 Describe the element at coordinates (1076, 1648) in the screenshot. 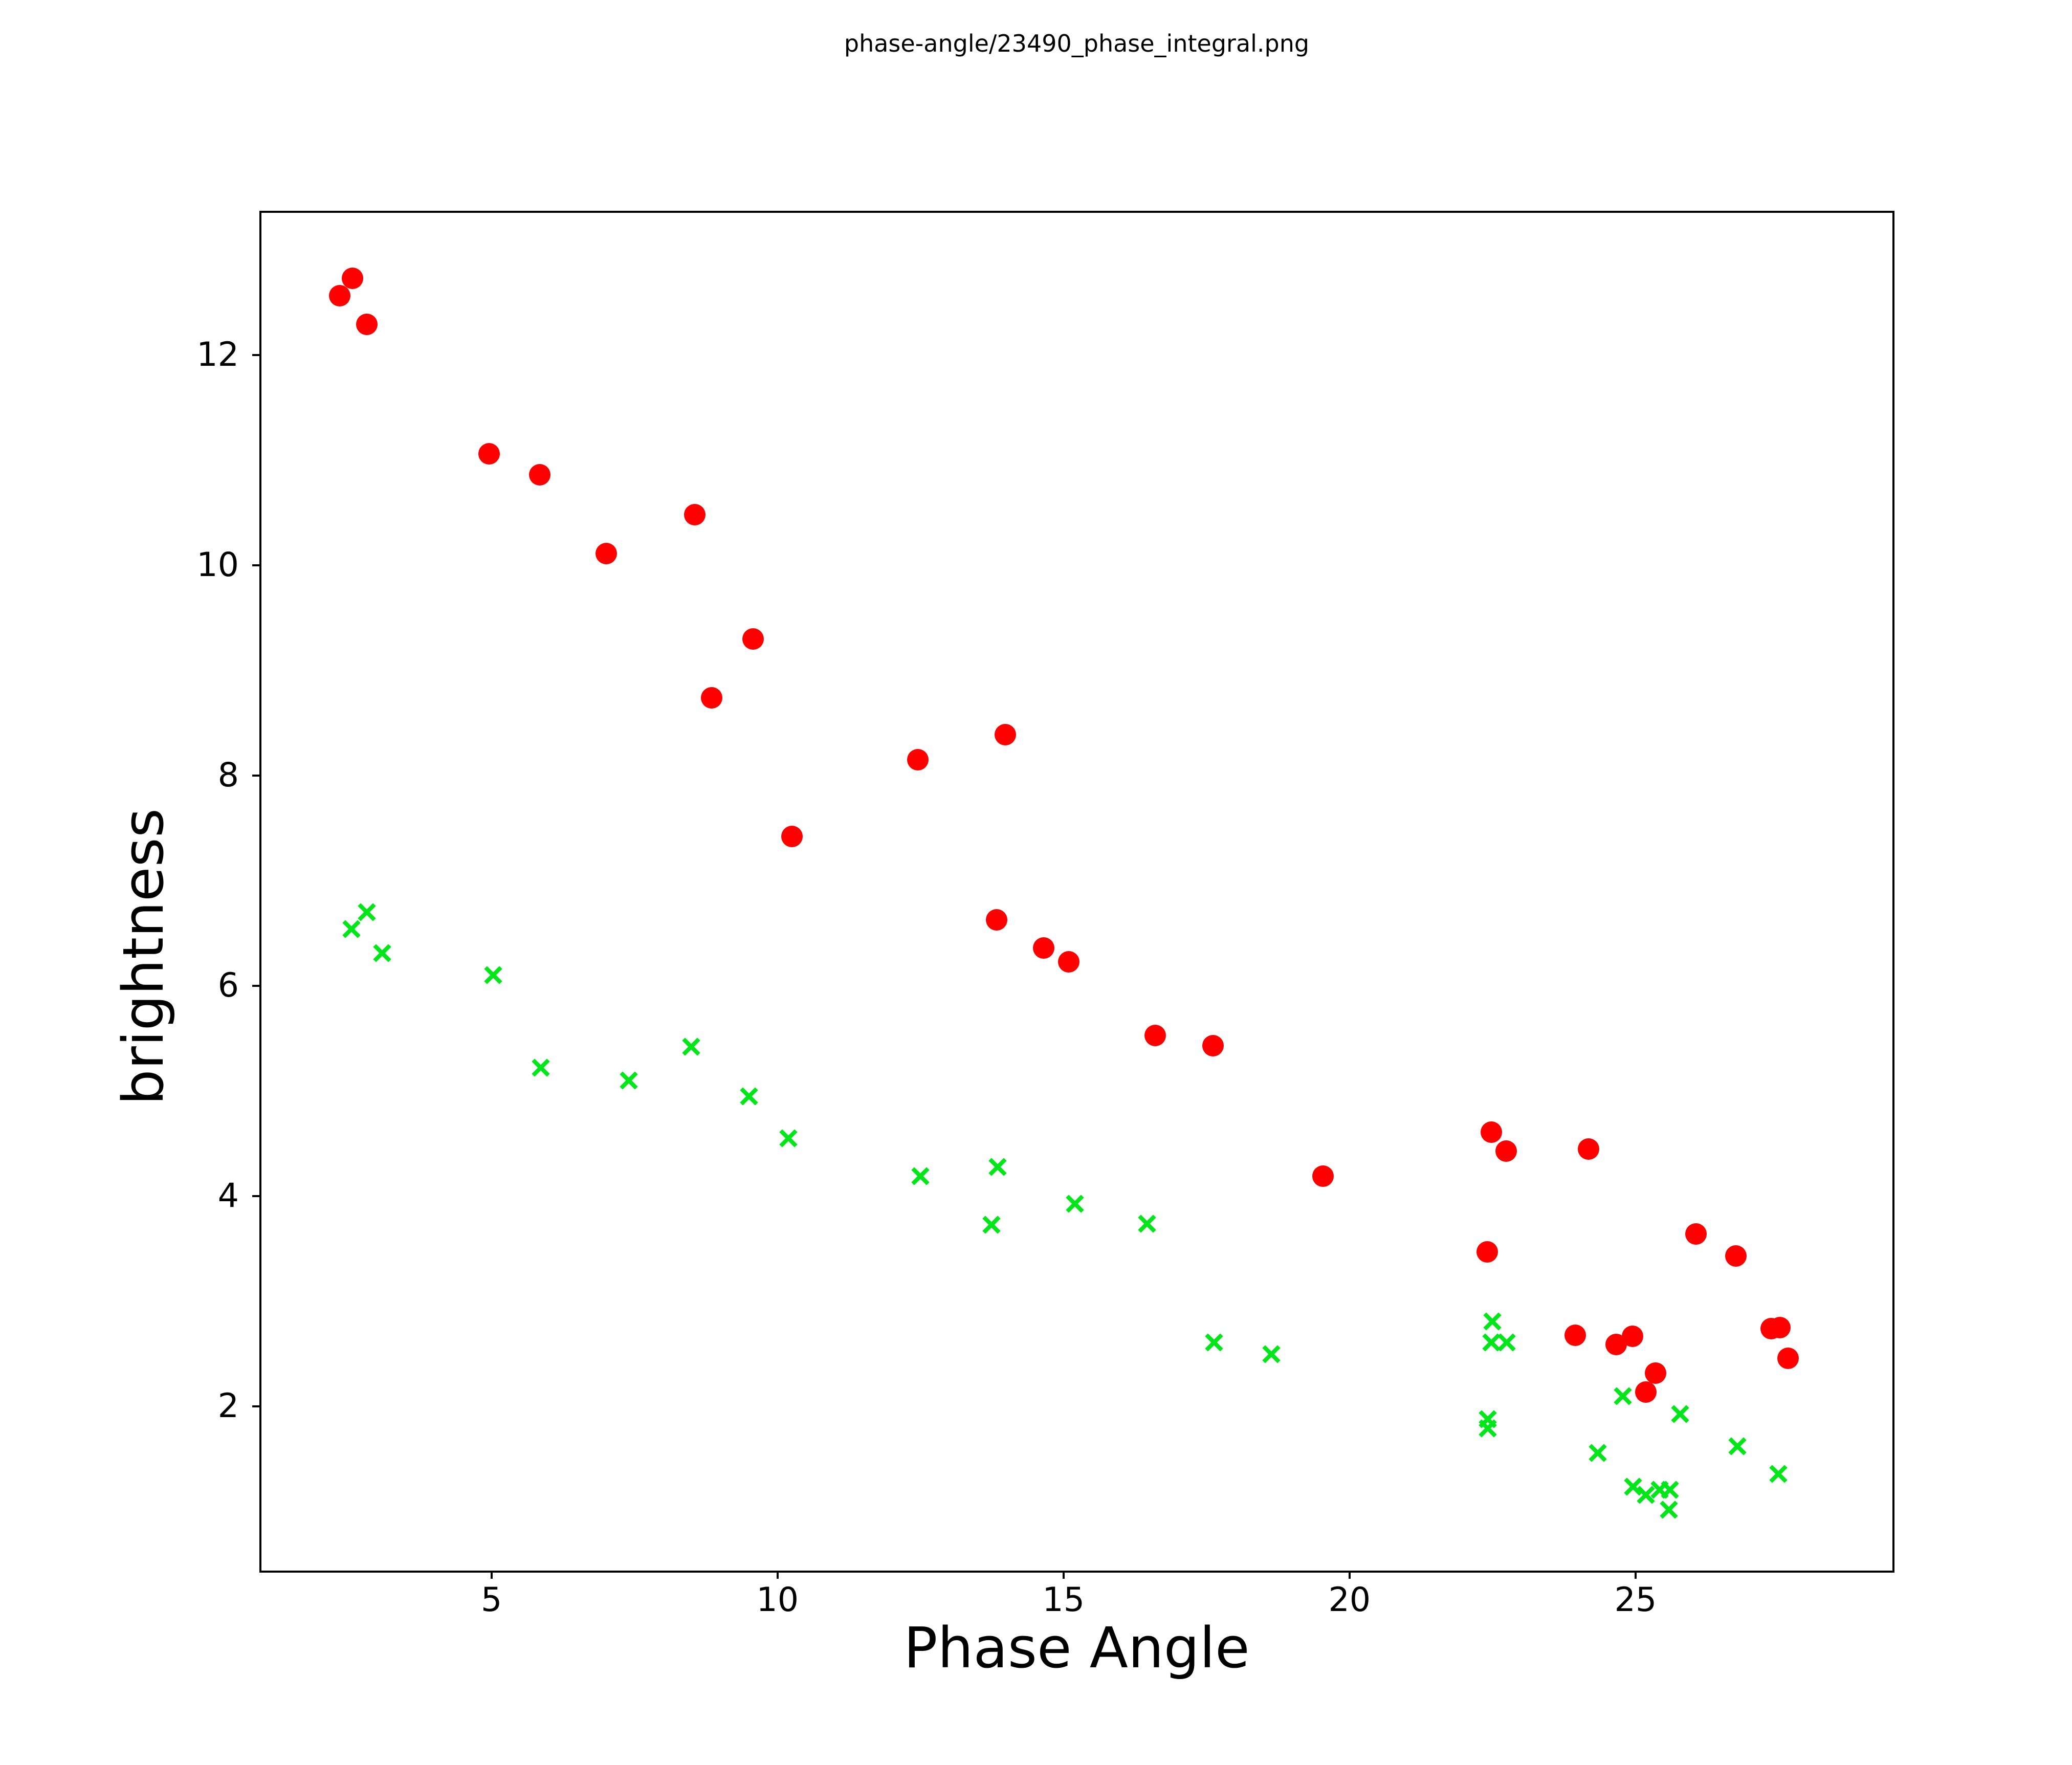

I see `x-axis-label: Phase Angle` at that location.